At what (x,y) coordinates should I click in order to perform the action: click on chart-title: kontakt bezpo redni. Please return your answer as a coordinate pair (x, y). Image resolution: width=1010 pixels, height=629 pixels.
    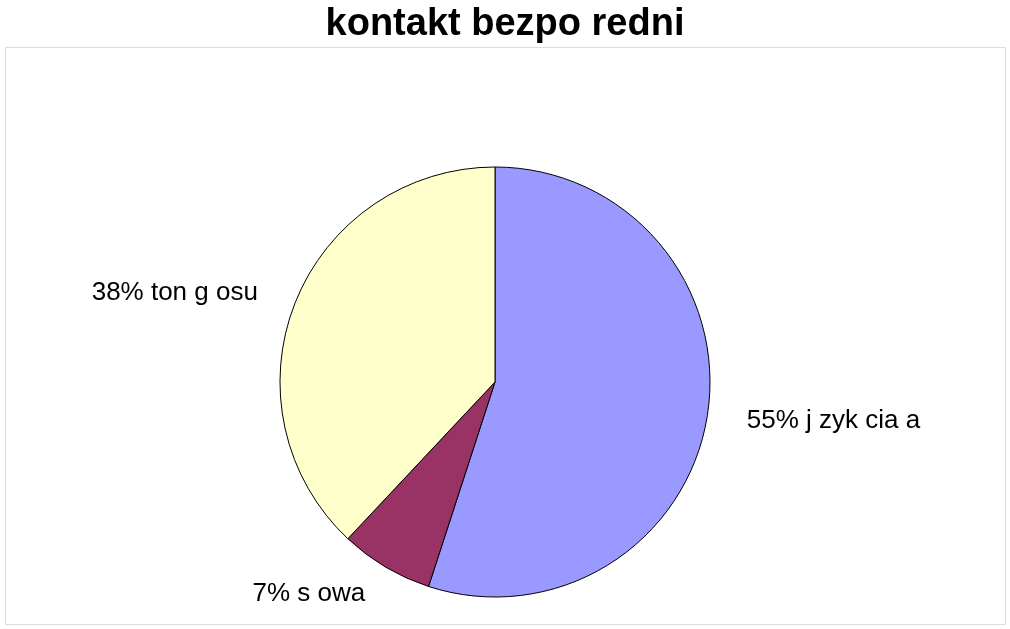
    Looking at the image, I should click on (505, 22).